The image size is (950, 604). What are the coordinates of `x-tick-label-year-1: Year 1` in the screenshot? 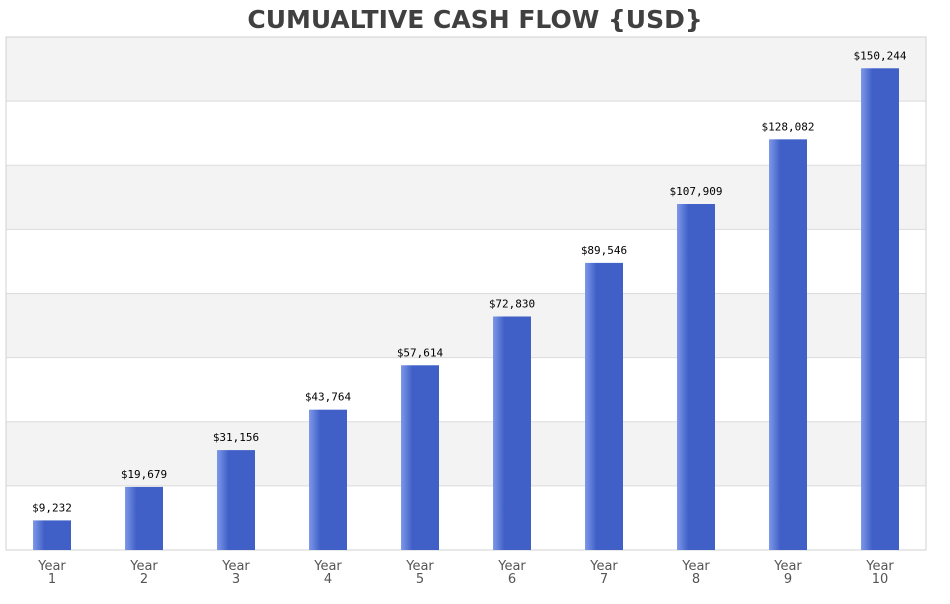 It's located at (51, 573).